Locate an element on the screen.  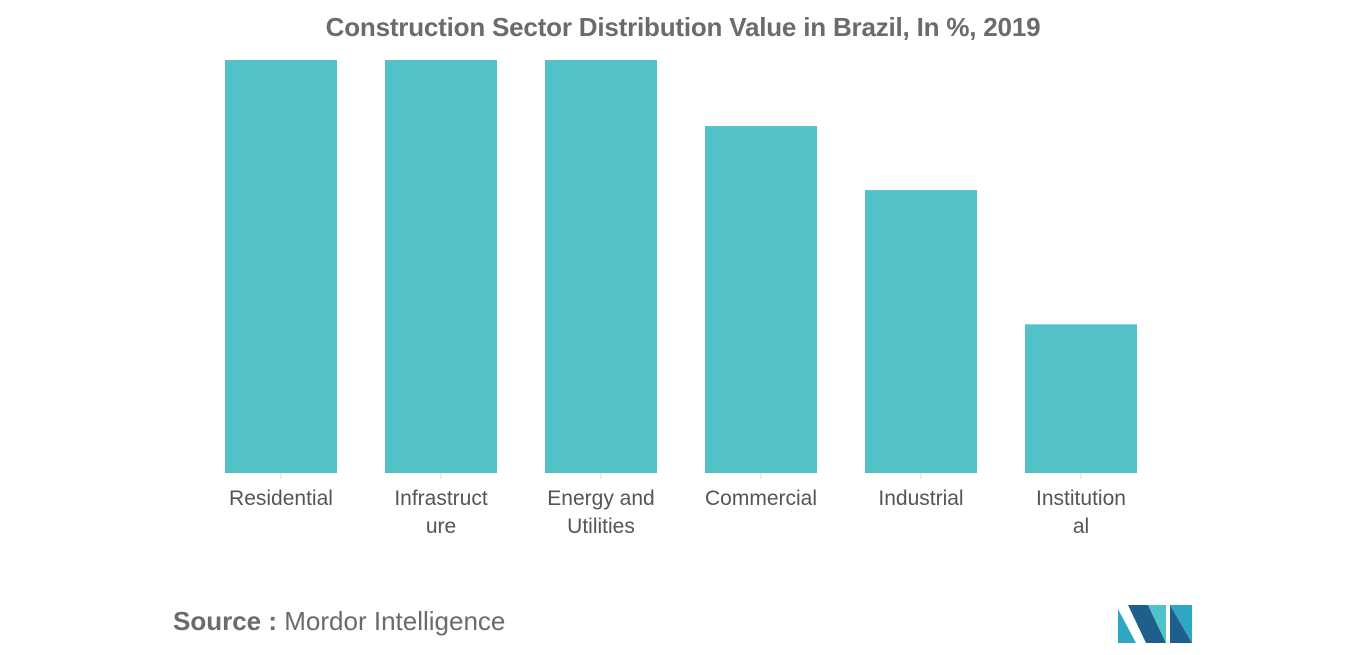
source-value: Mordor Intelligence is located at coordinates (395, 621).